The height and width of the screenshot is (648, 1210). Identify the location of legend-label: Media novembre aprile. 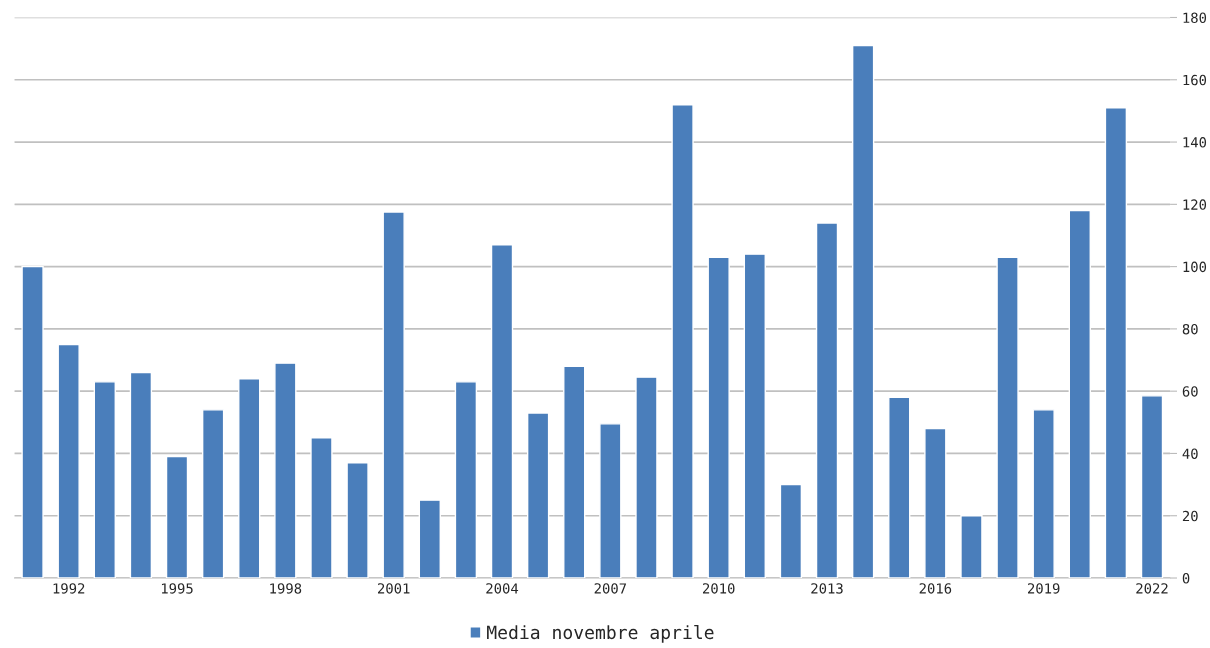
(600, 634).